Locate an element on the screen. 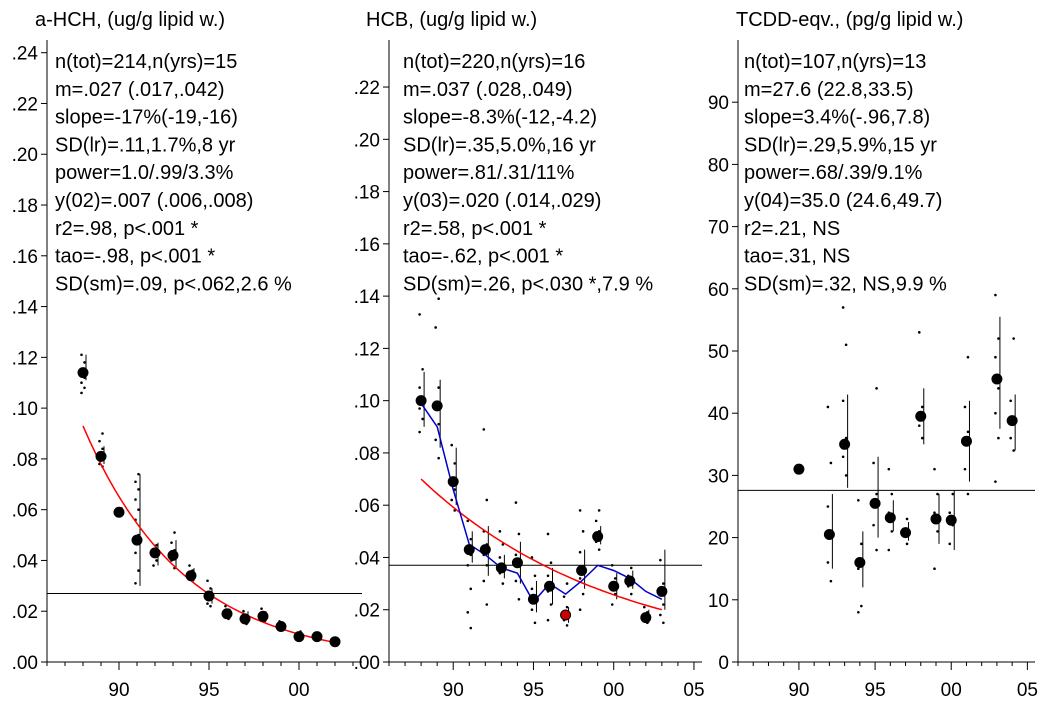 The image size is (1042, 702). stat-line: power=.81/.31/11% is located at coordinates (489, 173).